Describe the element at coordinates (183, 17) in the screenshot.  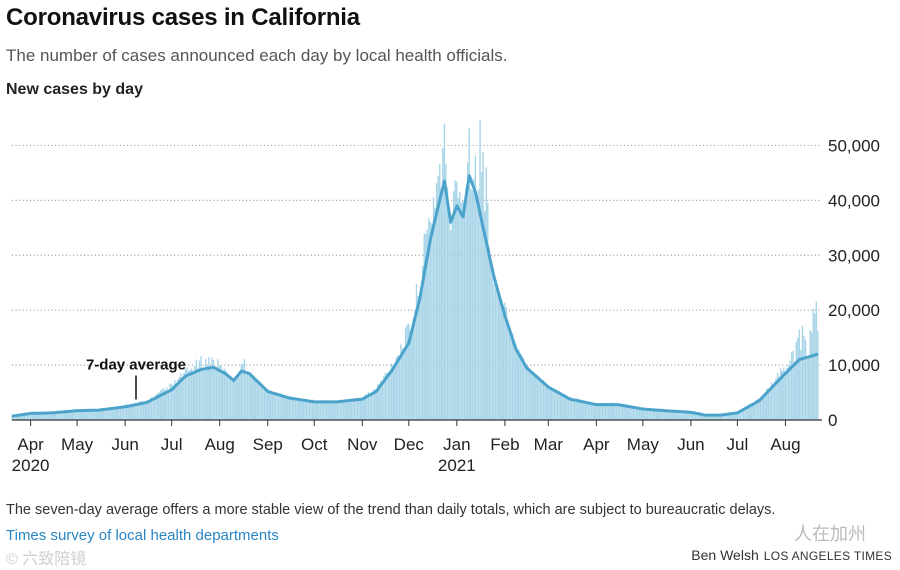
I see `chart-title: Coronavirus cases in California` at that location.